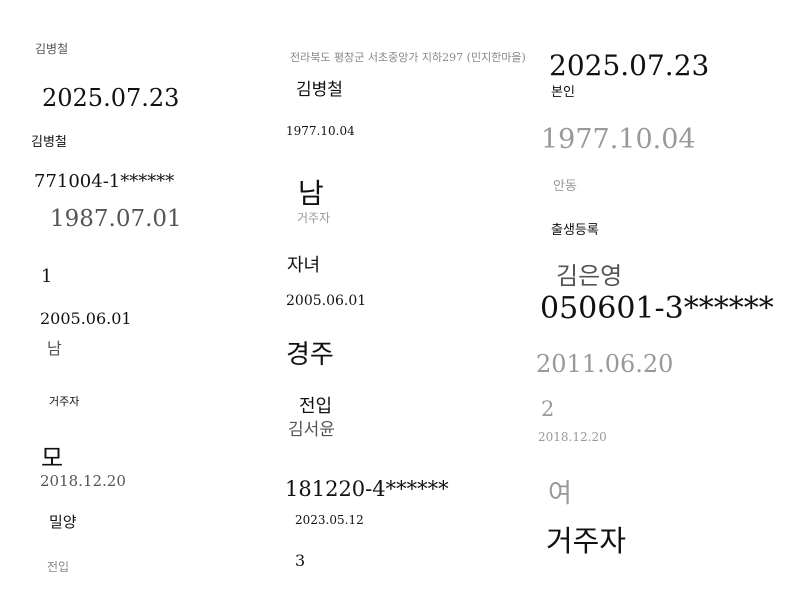  What do you see at coordinates (572, 437) in the screenshot?
I see `col3-date-2018: 2018.12.20` at bounding box center [572, 437].